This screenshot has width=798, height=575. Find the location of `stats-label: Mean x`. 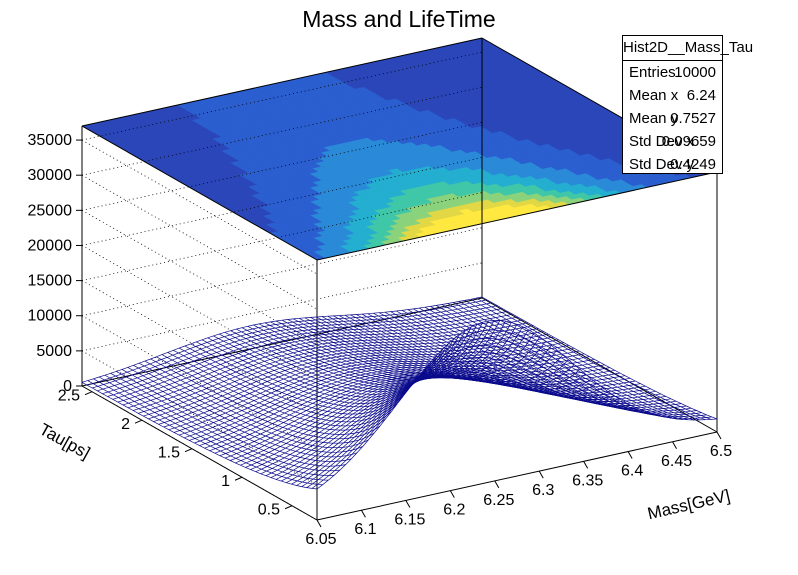

stats-label: Mean x is located at coordinates (654, 95).